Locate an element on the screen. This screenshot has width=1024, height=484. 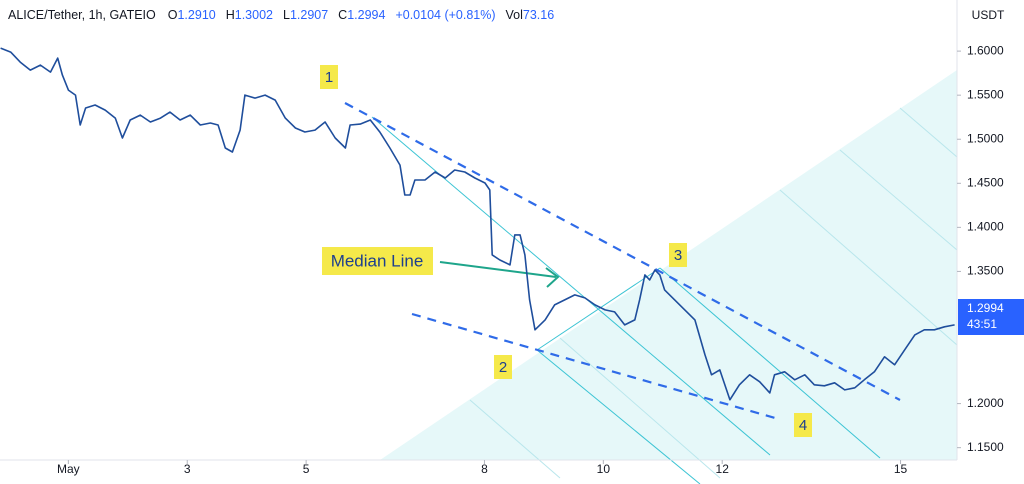
point-label: 3 is located at coordinates (678, 255).